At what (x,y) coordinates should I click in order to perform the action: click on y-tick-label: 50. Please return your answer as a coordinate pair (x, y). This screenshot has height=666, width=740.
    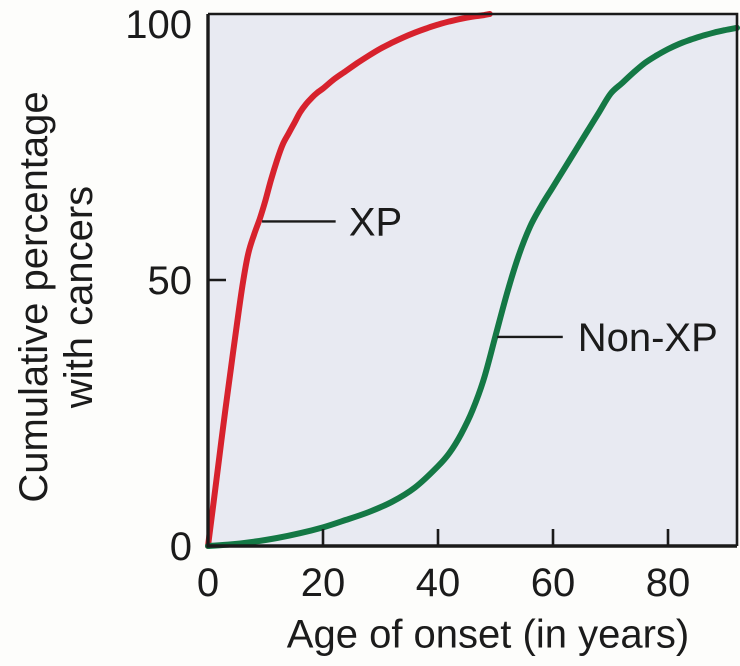
    Looking at the image, I should click on (170, 281).